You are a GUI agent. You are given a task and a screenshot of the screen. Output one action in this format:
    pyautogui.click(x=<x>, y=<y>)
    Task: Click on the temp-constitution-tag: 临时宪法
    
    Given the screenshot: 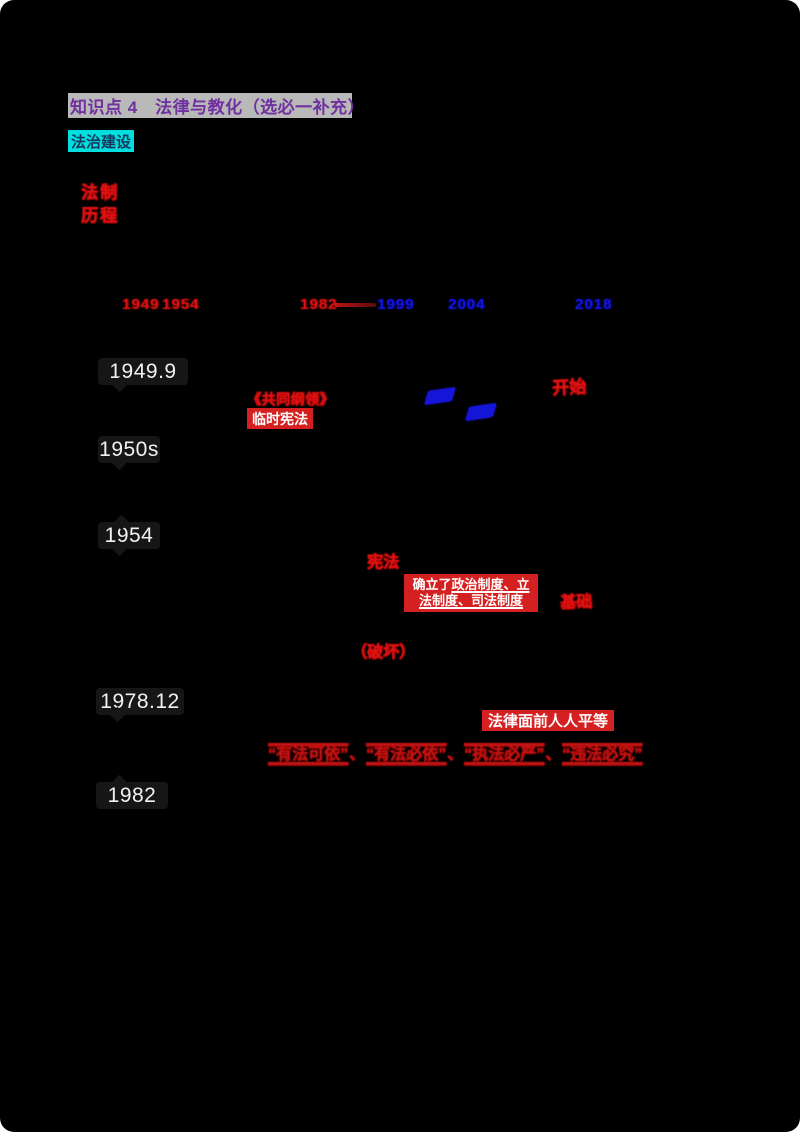 What is the action you would take?
    pyautogui.click(x=280, y=418)
    